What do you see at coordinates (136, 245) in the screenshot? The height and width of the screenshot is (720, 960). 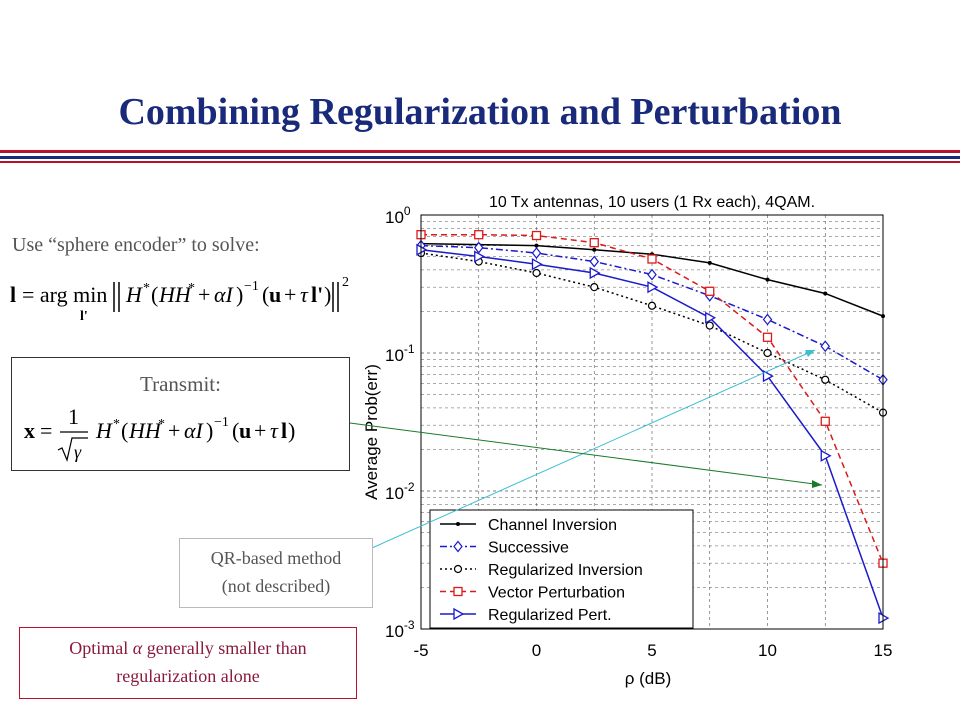 I see `sphere-encoder-text: Use “sphere encoder” to solve:` at bounding box center [136, 245].